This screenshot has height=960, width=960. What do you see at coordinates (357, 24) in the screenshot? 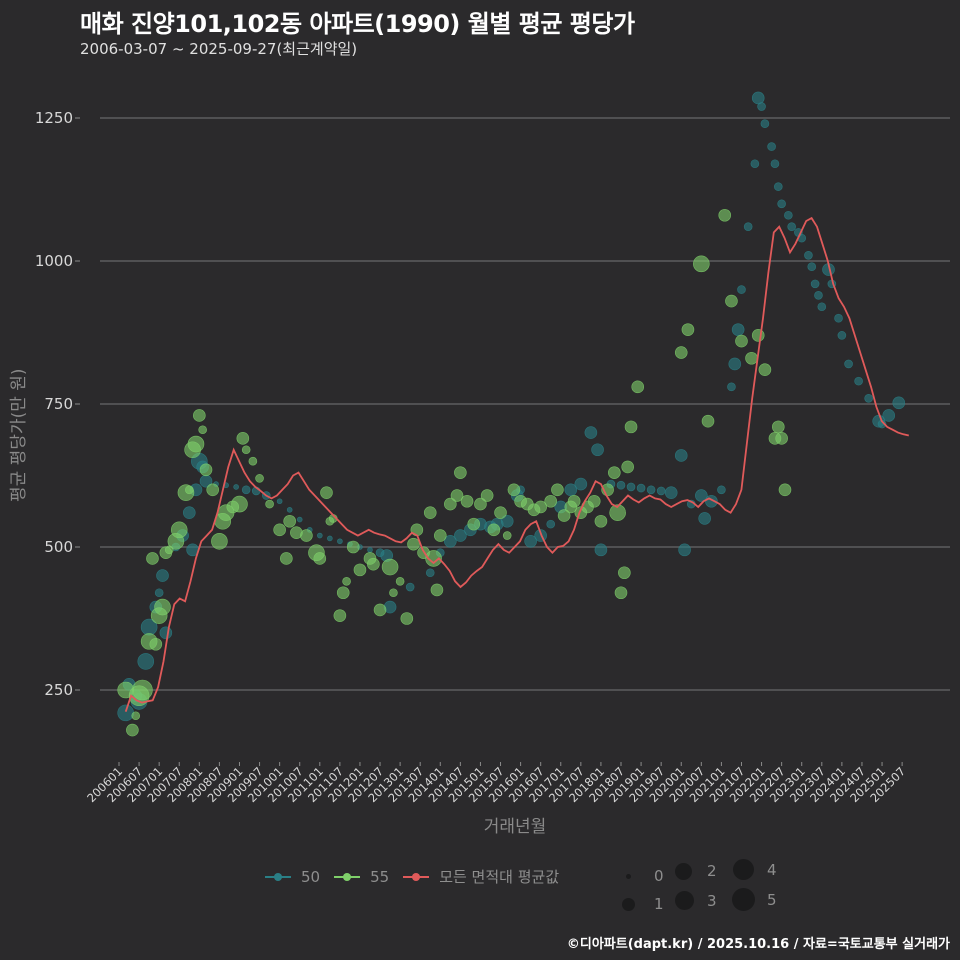
I see `chart-title: 매화 진양101,102동 아파트(1990) 월별 평균 평당가` at bounding box center [357, 24].